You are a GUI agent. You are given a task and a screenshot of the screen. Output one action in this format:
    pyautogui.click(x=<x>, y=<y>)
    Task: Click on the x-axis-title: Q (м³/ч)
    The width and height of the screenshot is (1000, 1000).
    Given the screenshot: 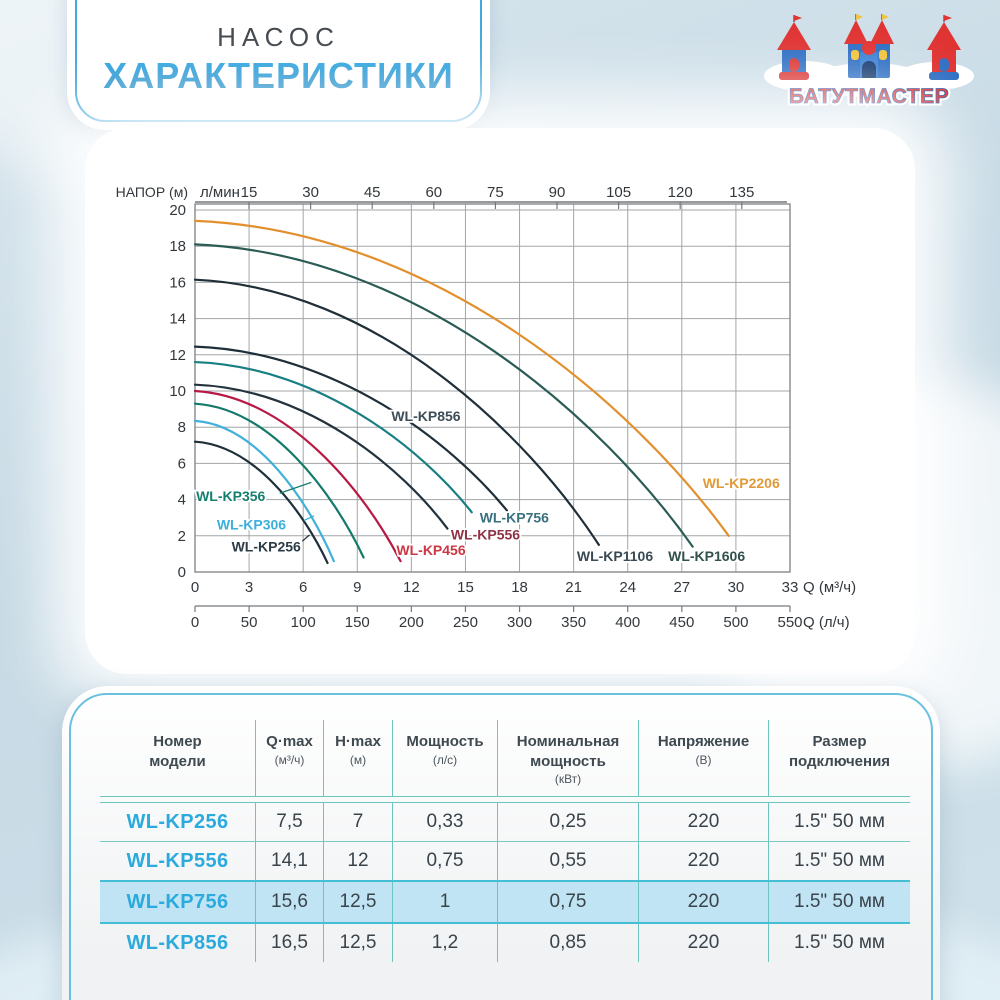 What is the action you would take?
    pyautogui.click(x=829, y=587)
    